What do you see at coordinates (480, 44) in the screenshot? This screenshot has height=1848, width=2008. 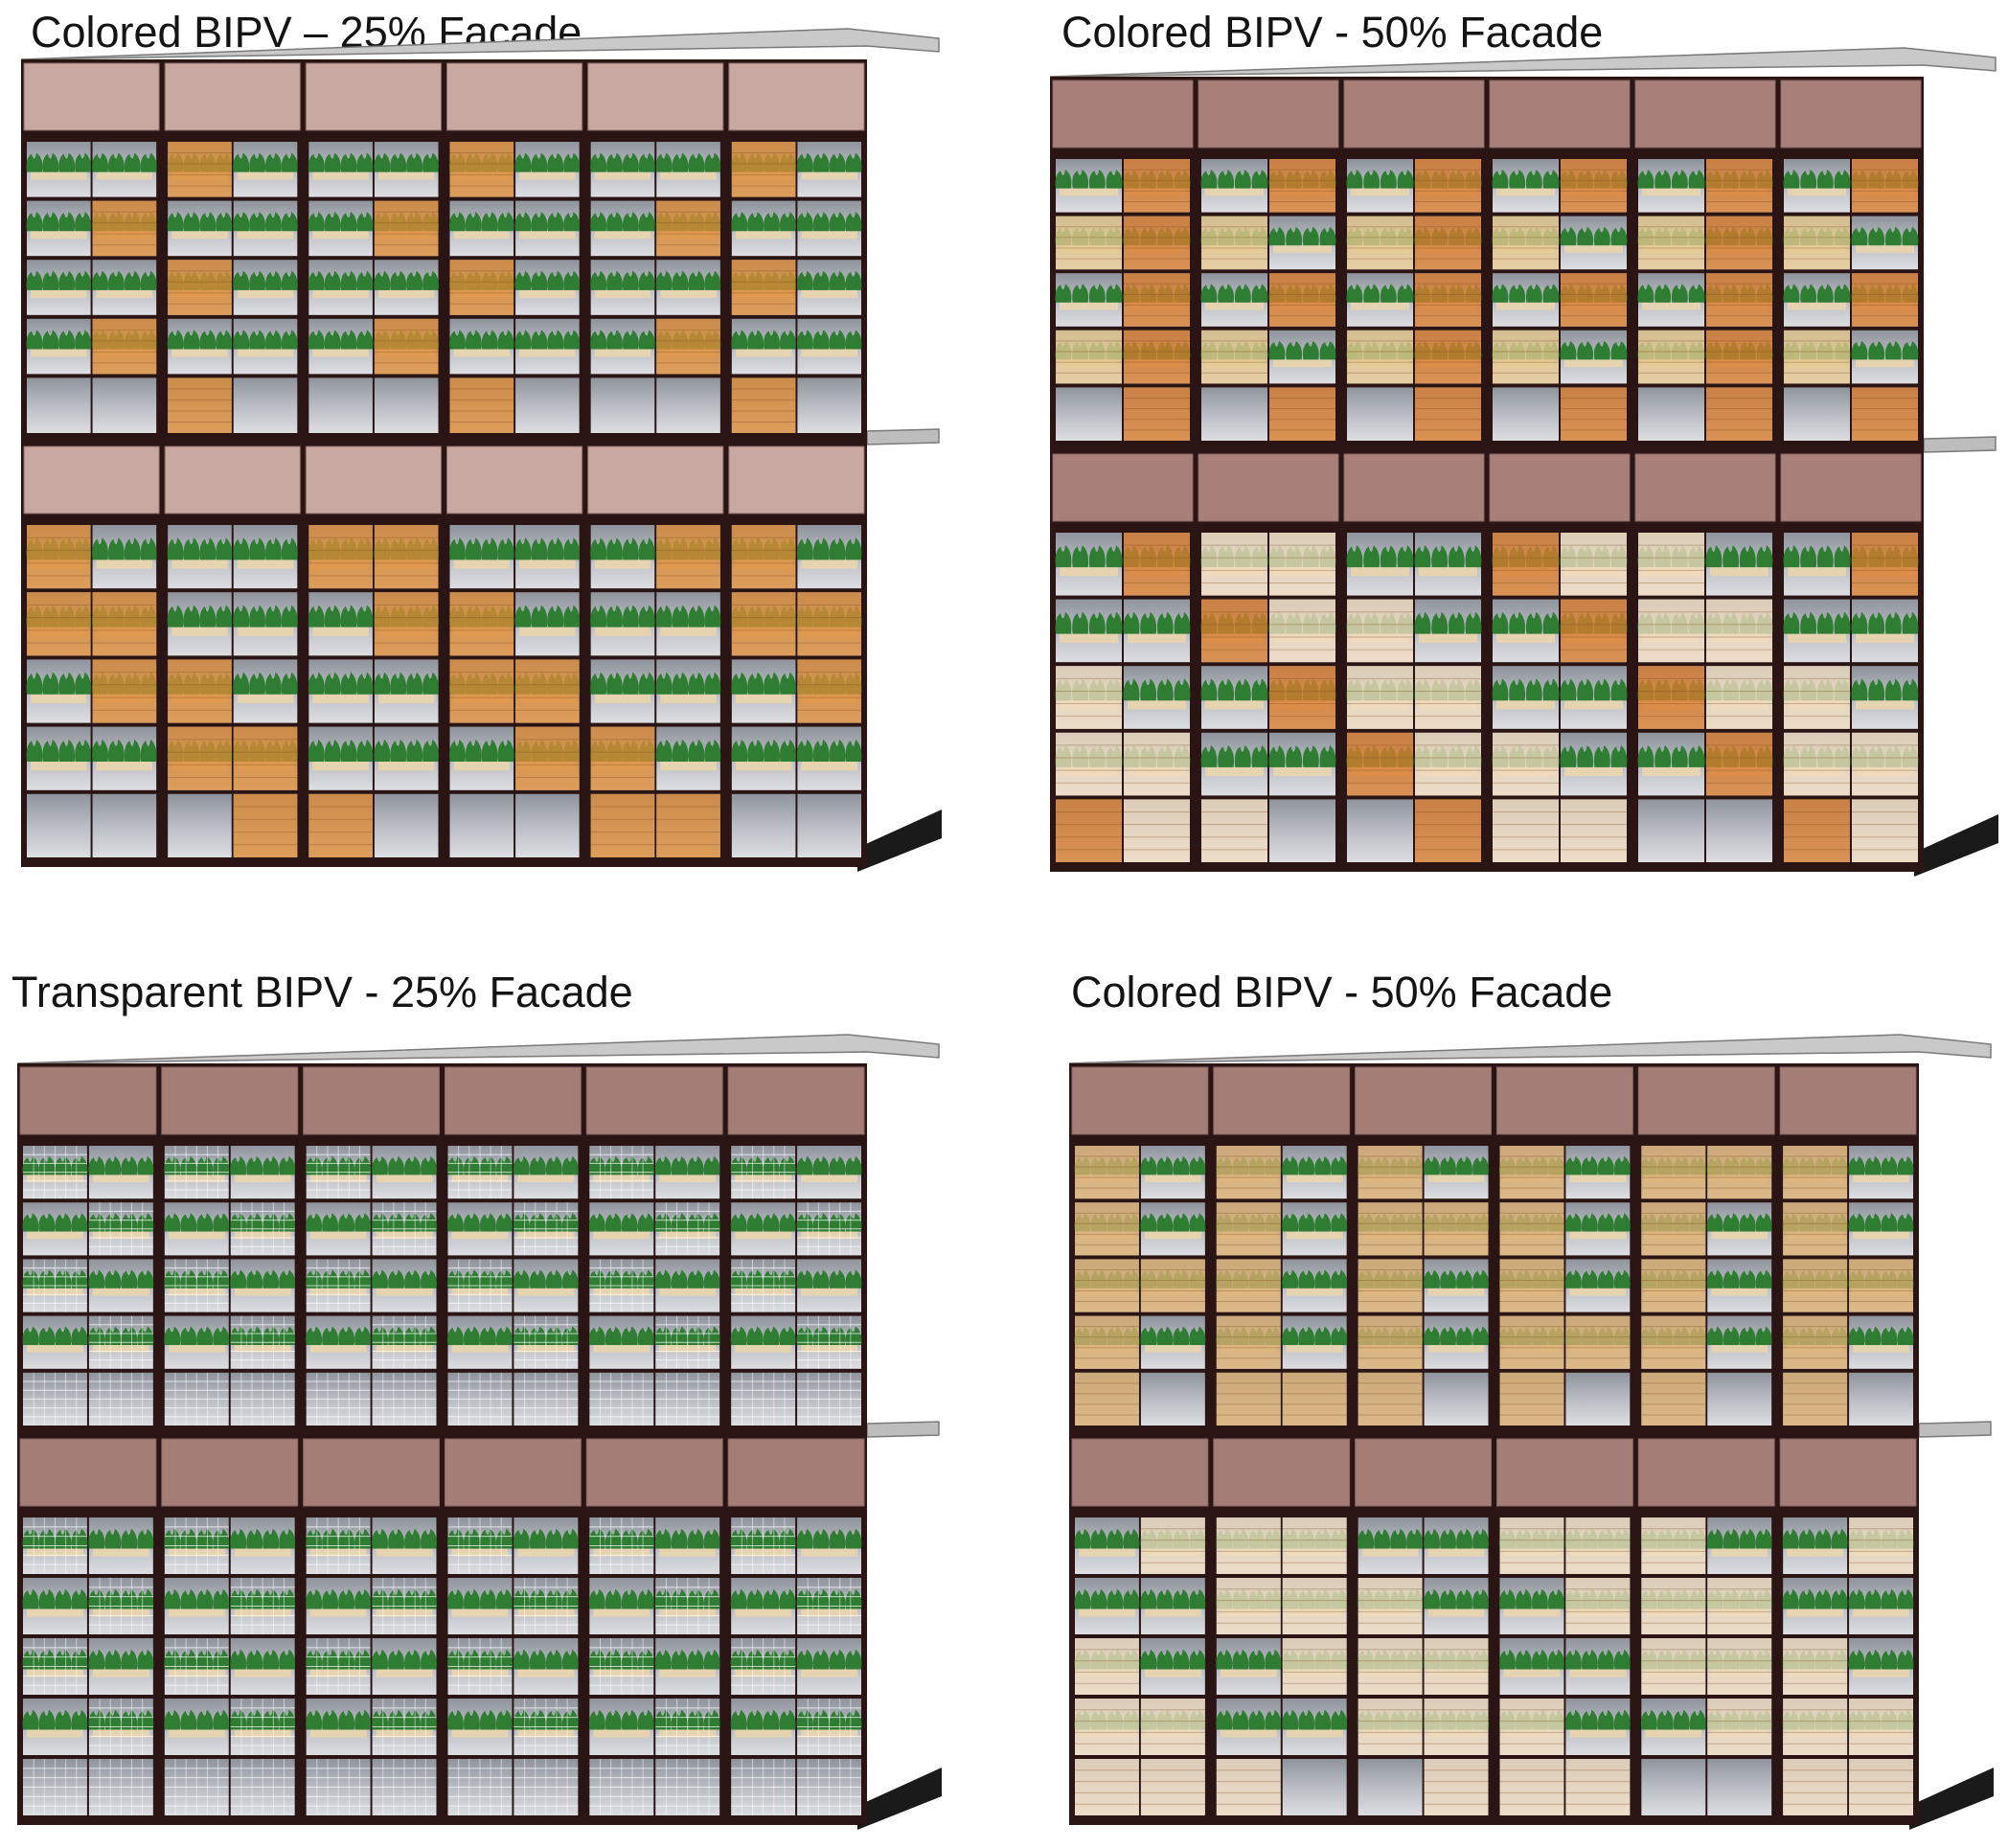 I see `roof-slab` at bounding box center [480, 44].